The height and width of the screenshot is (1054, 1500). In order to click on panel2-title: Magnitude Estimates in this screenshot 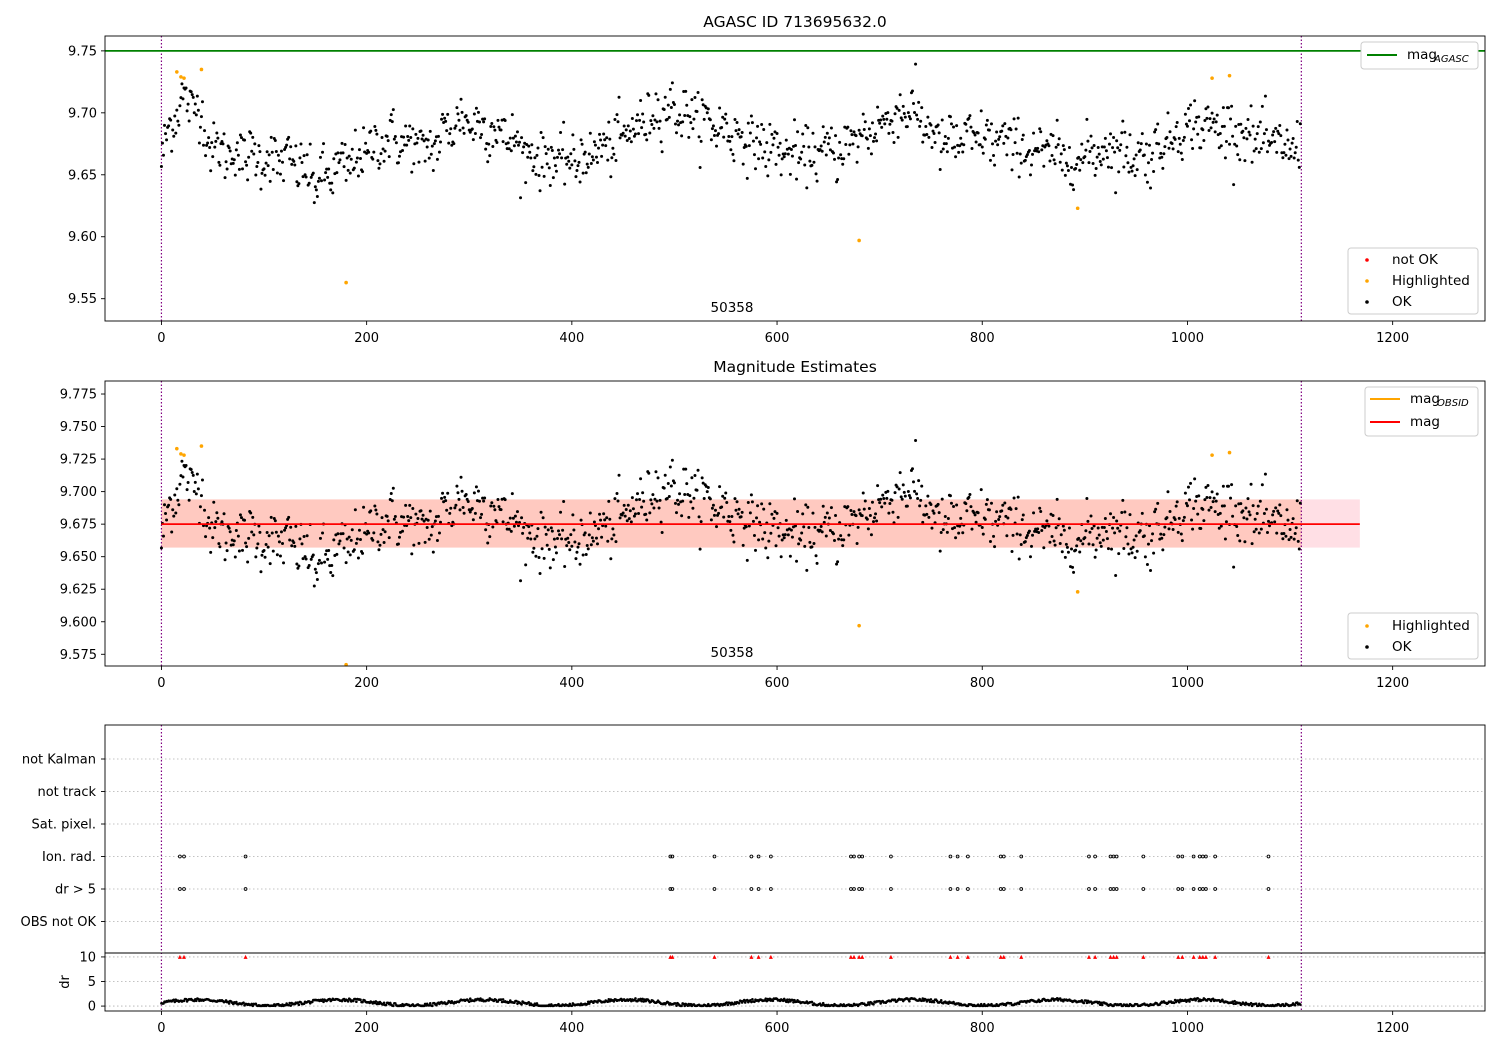, I will do `click(795, 367)`.